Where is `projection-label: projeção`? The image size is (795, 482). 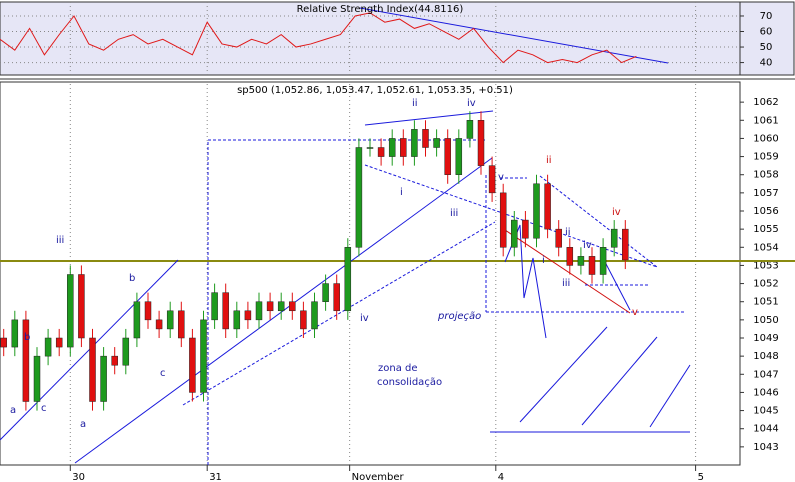
projection-label: projeção is located at coordinates (459, 316).